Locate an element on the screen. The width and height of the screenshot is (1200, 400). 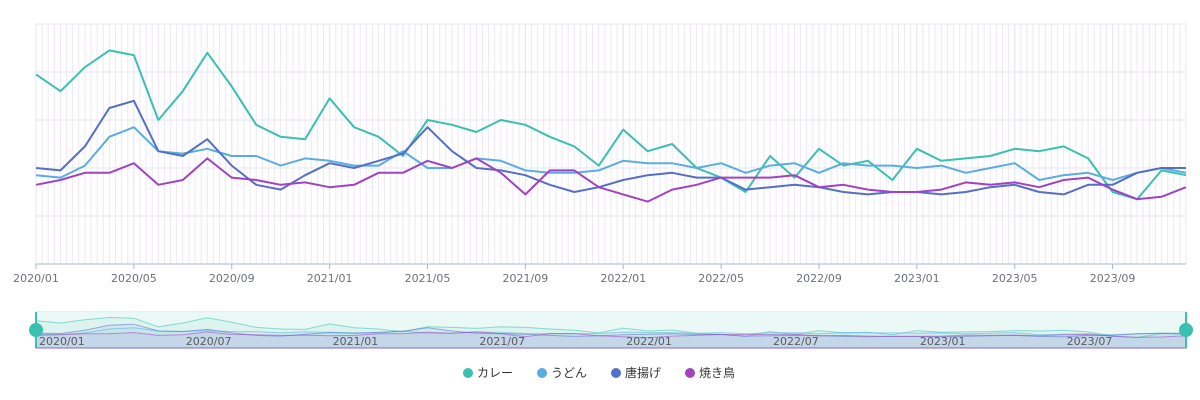
x-tick-label: 2023/05 is located at coordinates (1015, 278).